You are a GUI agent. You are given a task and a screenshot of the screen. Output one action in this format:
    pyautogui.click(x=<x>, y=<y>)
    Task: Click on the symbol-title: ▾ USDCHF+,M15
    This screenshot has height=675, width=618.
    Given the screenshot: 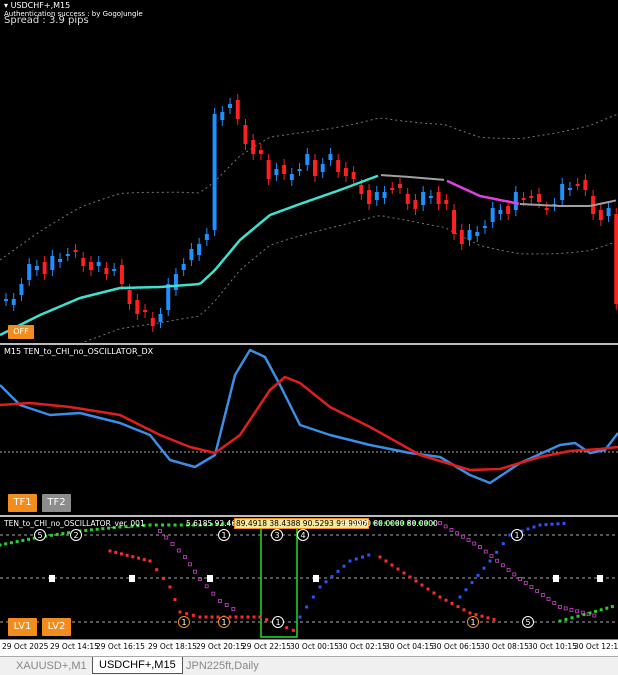 What is the action you would take?
    pyautogui.click(x=37, y=5)
    